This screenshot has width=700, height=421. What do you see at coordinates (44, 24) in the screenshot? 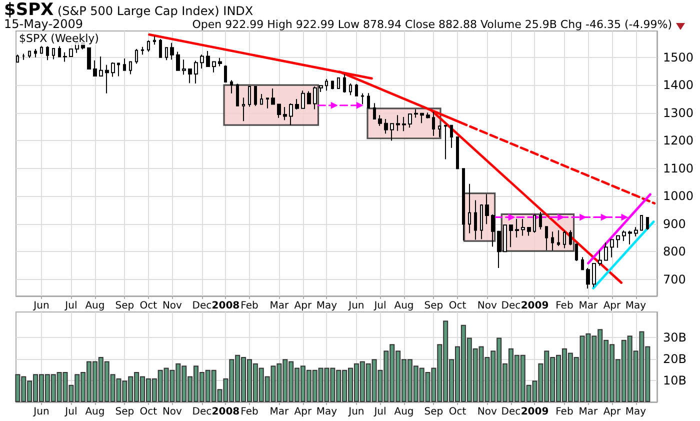
I see `text: 15-May-2009` at bounding box center [44, 24].